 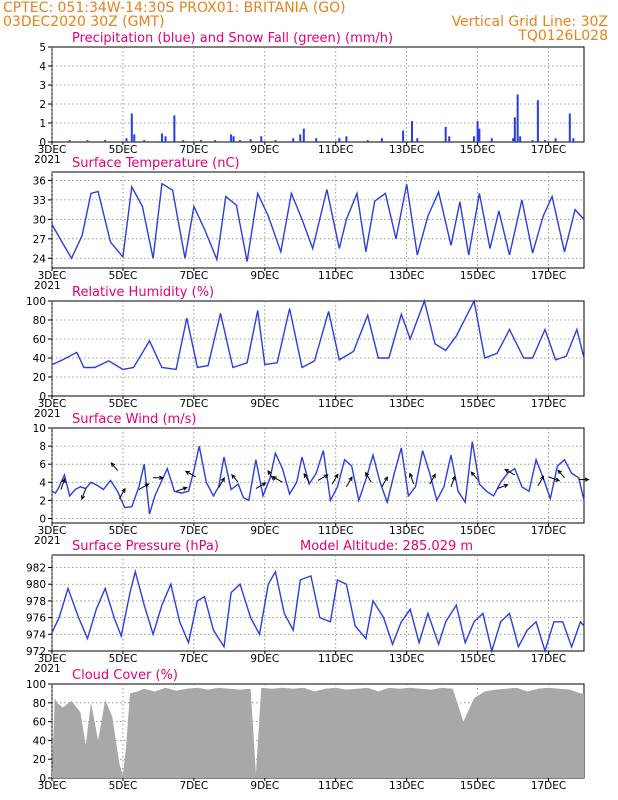 I want to click on humidity-ytick-label: 0, so click(x=42, y=397).